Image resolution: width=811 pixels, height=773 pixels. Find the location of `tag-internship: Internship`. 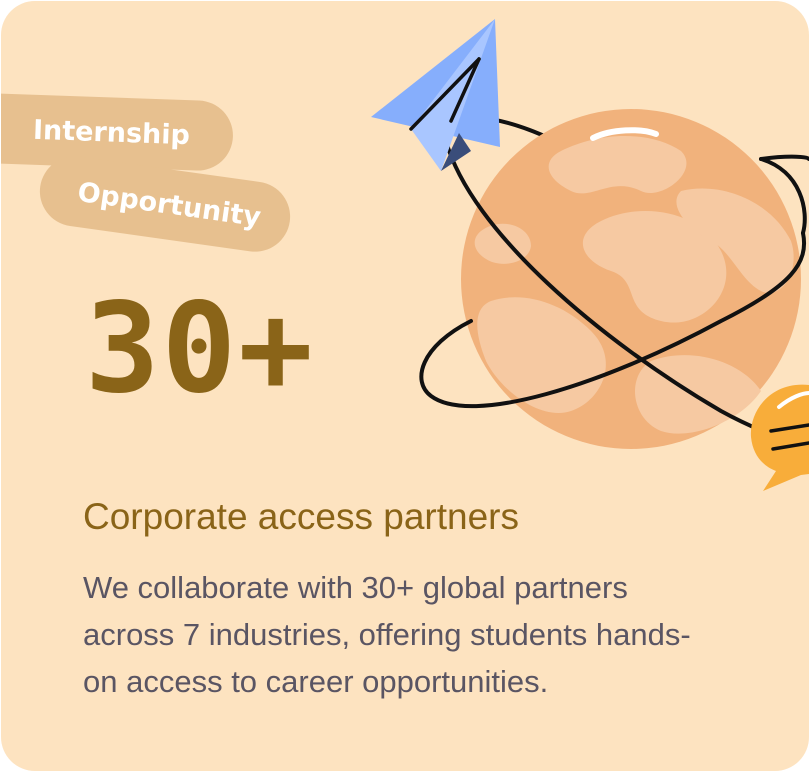

tag-internship: Internship is located at coordinates (118, 132).